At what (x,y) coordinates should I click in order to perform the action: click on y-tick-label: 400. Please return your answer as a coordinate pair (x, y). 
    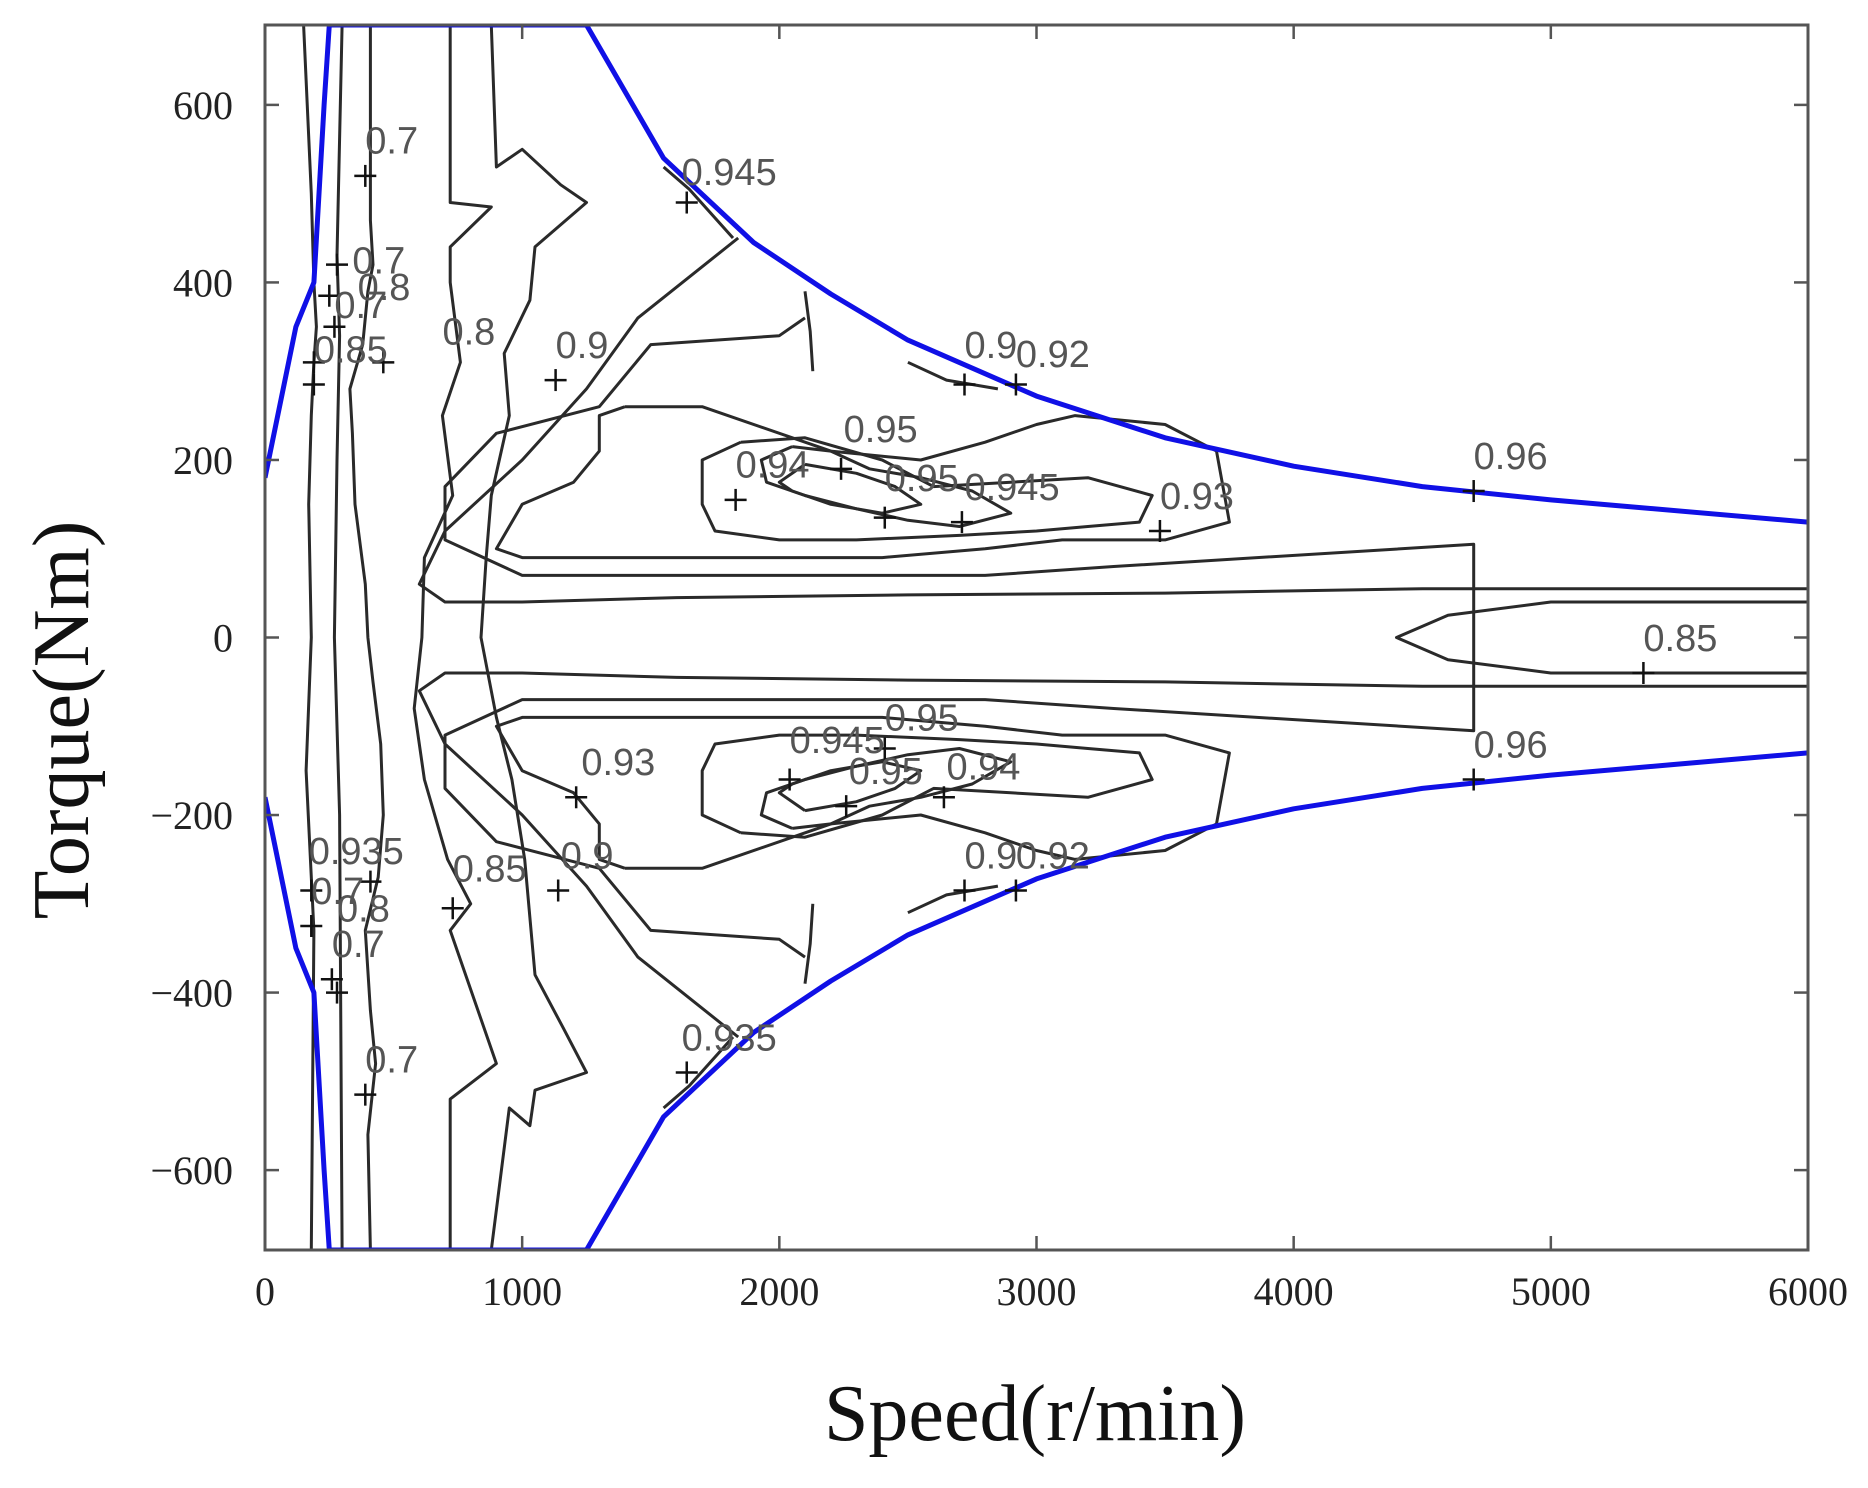
    Looking at the image, I should click on (203, 282).